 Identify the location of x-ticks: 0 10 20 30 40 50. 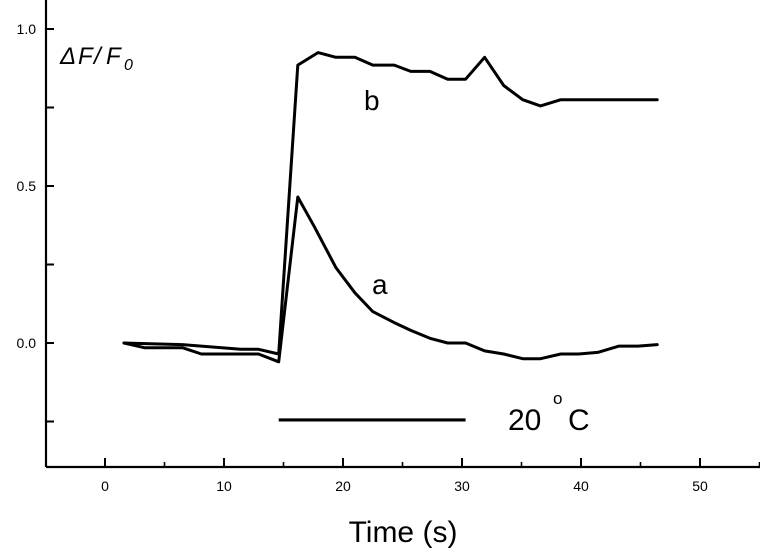
(430, 476).